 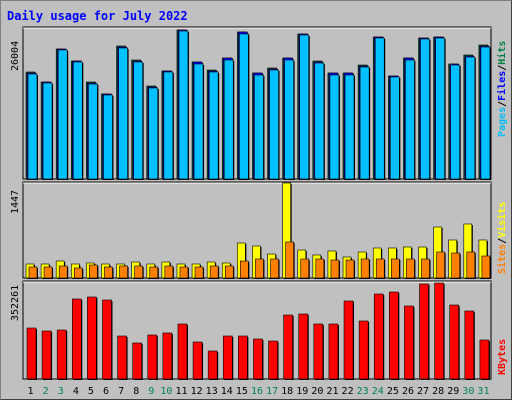 I want to click on day-label: 5, so click(x=91, y=391).